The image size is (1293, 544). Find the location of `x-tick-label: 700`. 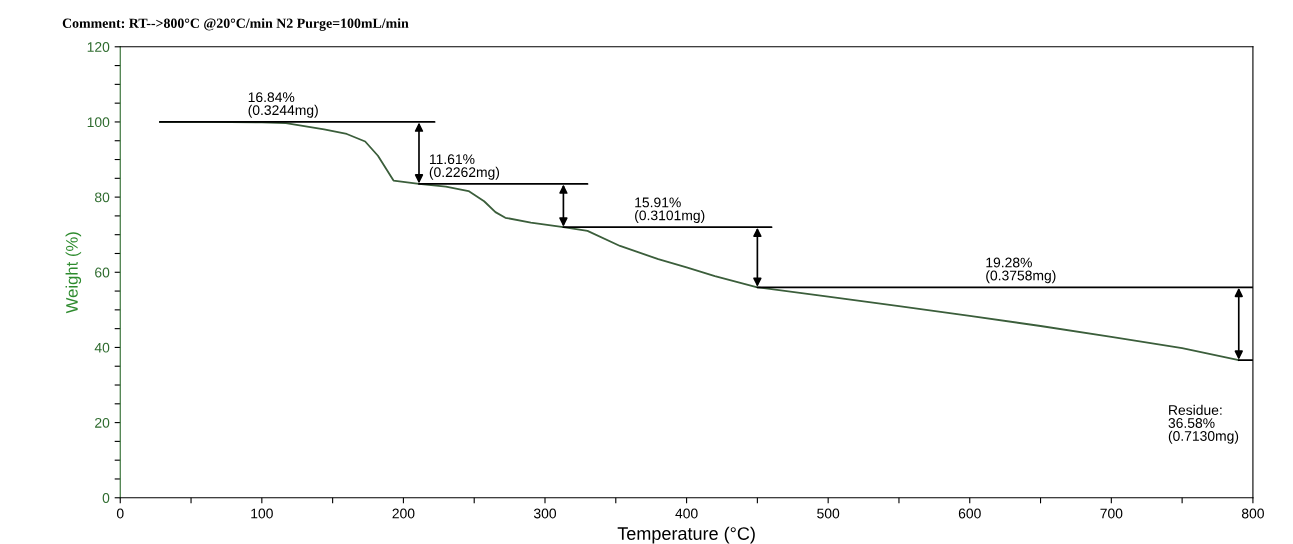

x-tick-label: 700 is located at coordinates (1111, 513).